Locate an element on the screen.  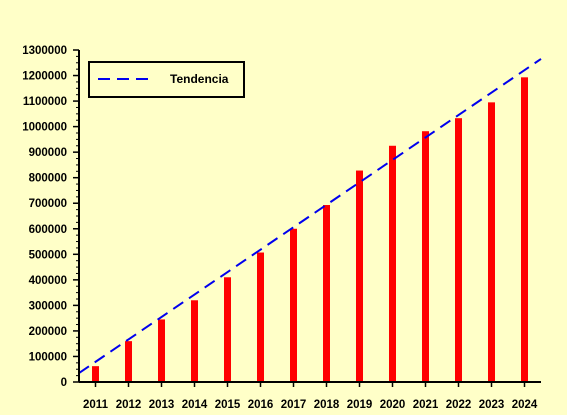
y-tick-label: 1200000 is located at coordinates (44, 77).